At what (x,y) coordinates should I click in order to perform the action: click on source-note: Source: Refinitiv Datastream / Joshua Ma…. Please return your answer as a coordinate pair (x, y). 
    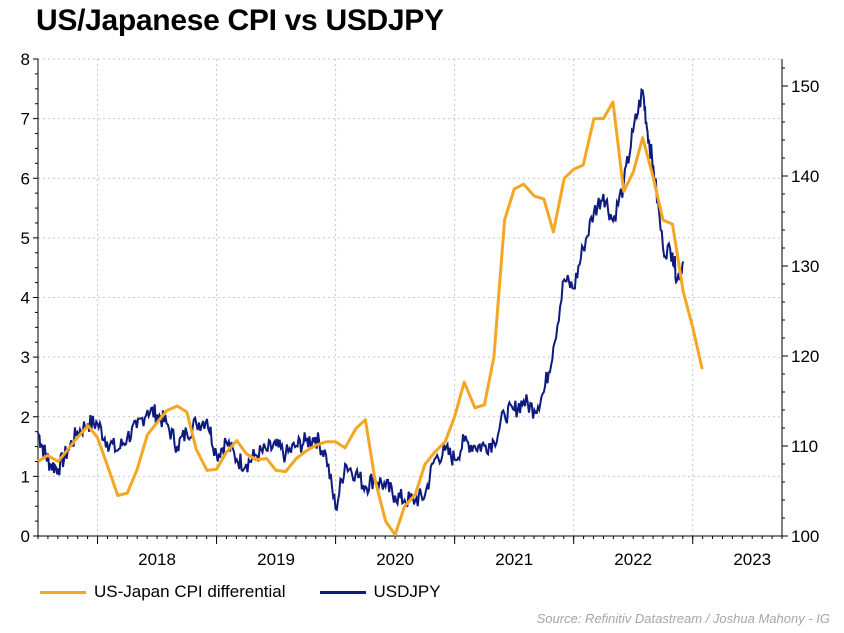
    Looking at the image, I should click on (683, 618).